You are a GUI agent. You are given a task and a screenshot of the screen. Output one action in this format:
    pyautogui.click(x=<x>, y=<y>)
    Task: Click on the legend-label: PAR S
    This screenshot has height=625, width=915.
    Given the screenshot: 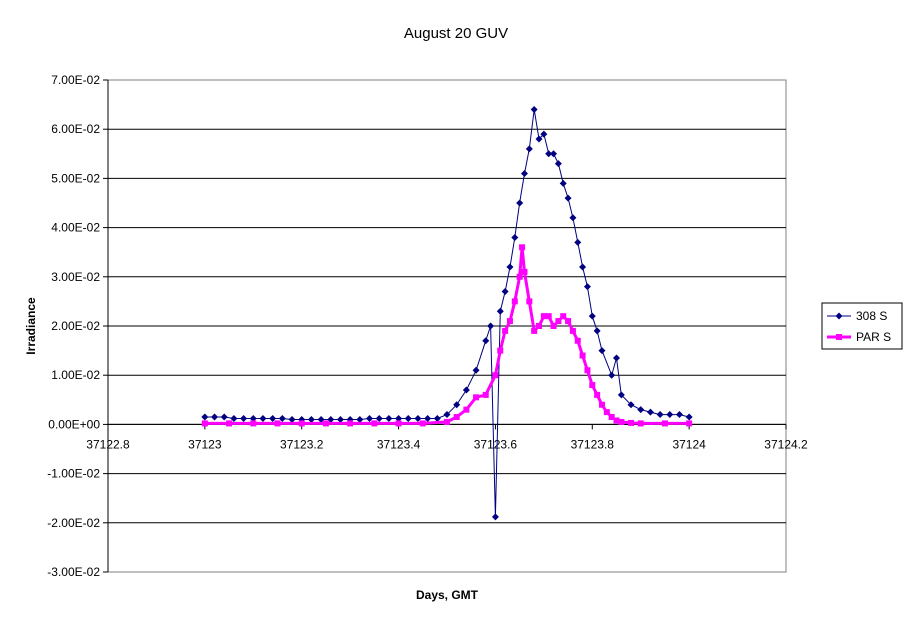 What is the action you would take?
    pyautogui.click(x=873, y=337)
    